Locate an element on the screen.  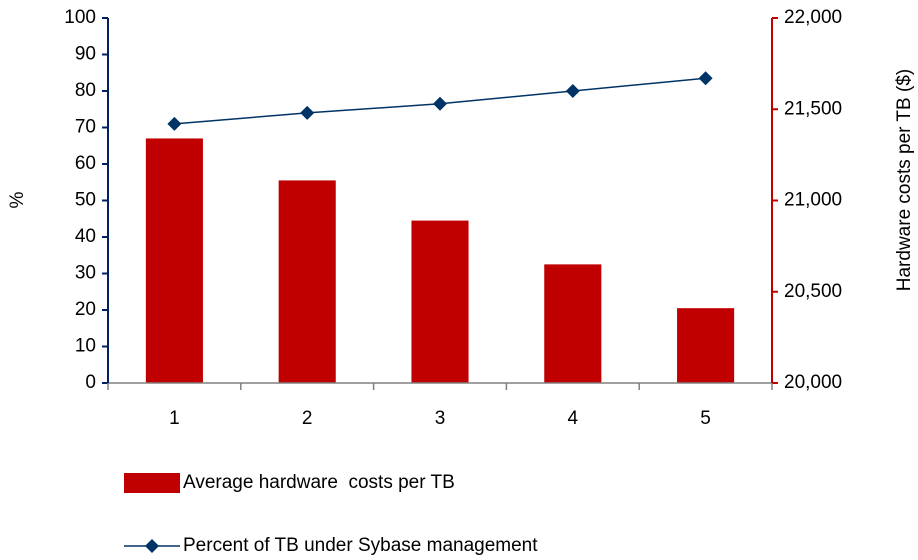
y2-tick-label: 22,000 is located at coordinates (813, 17).